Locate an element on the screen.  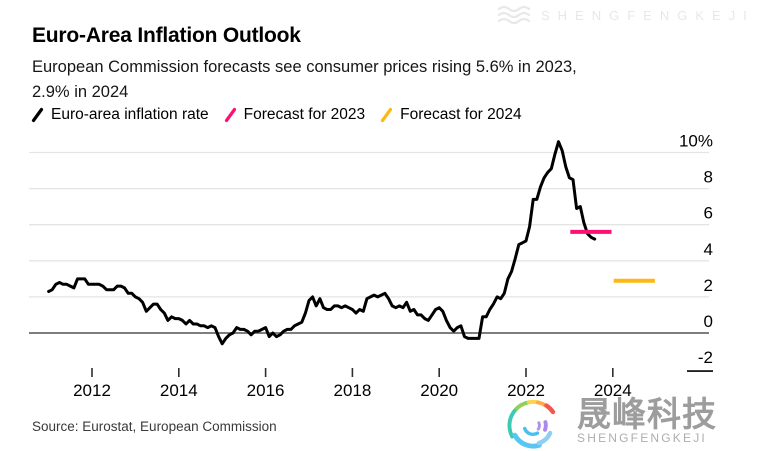
watermark-text-block: 晟峰科技 SHENGFENGKEJI is located at coordinates (647, 420).